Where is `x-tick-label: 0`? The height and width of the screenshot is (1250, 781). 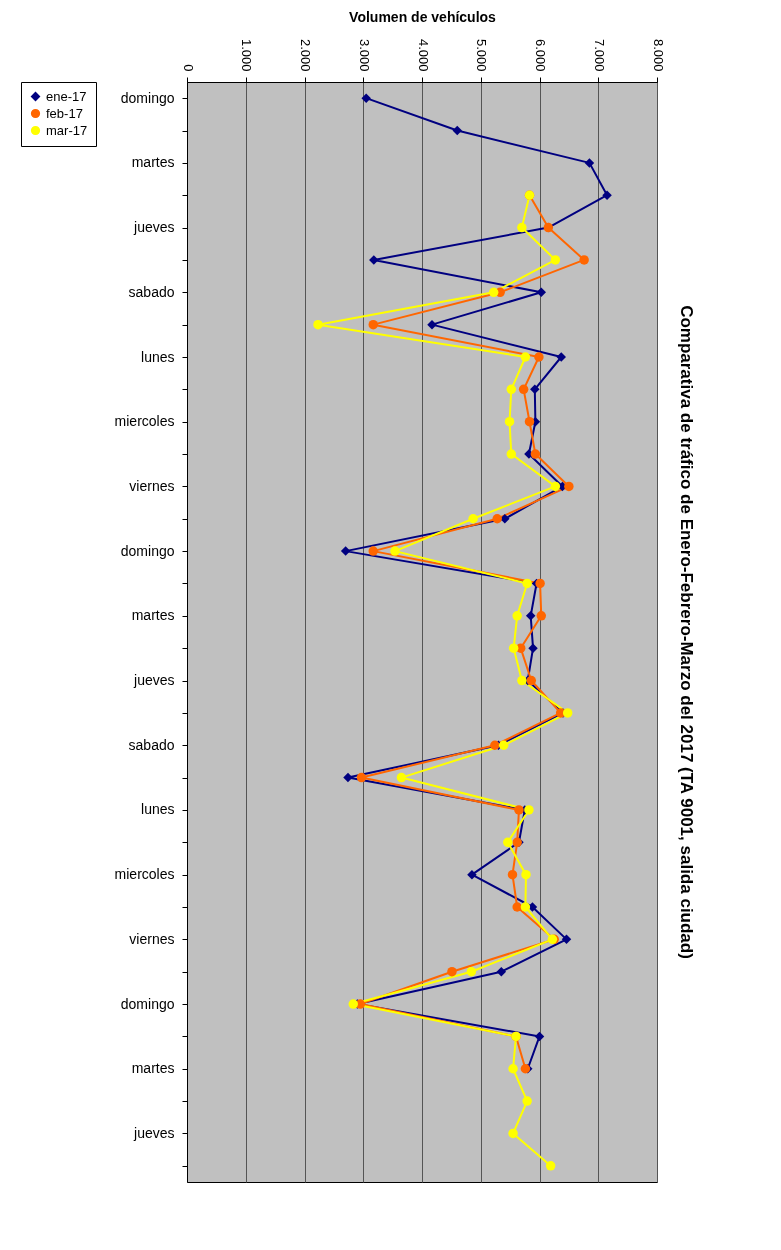
x-tick-label: 0 is located at coordinates (188, 68).